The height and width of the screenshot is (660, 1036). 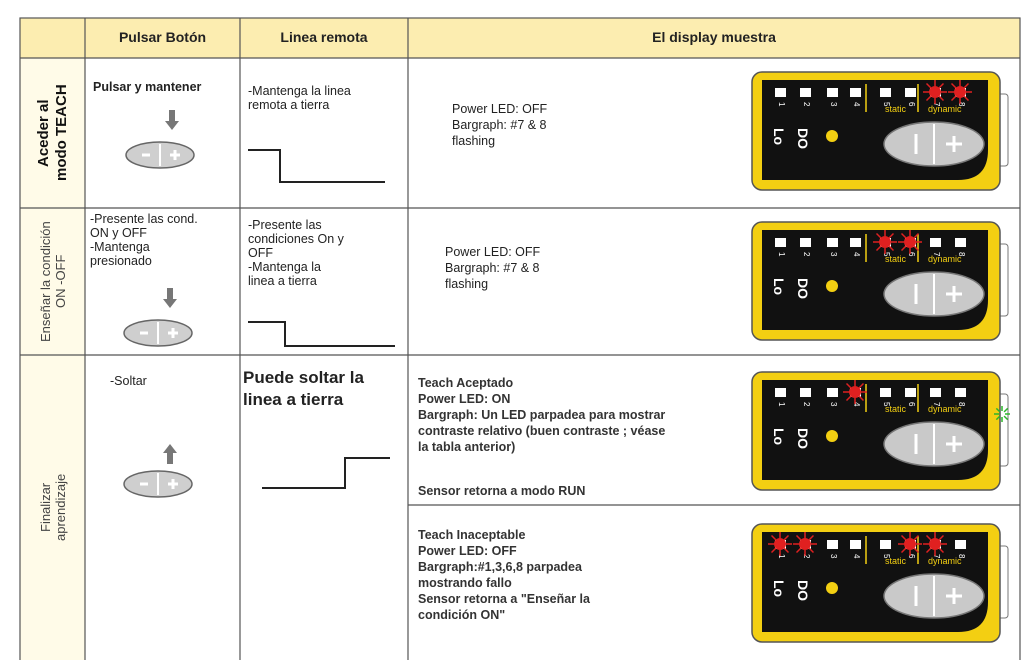 I want to click on remote-instruction: Puede soltar la, so click(x=303, y=377).